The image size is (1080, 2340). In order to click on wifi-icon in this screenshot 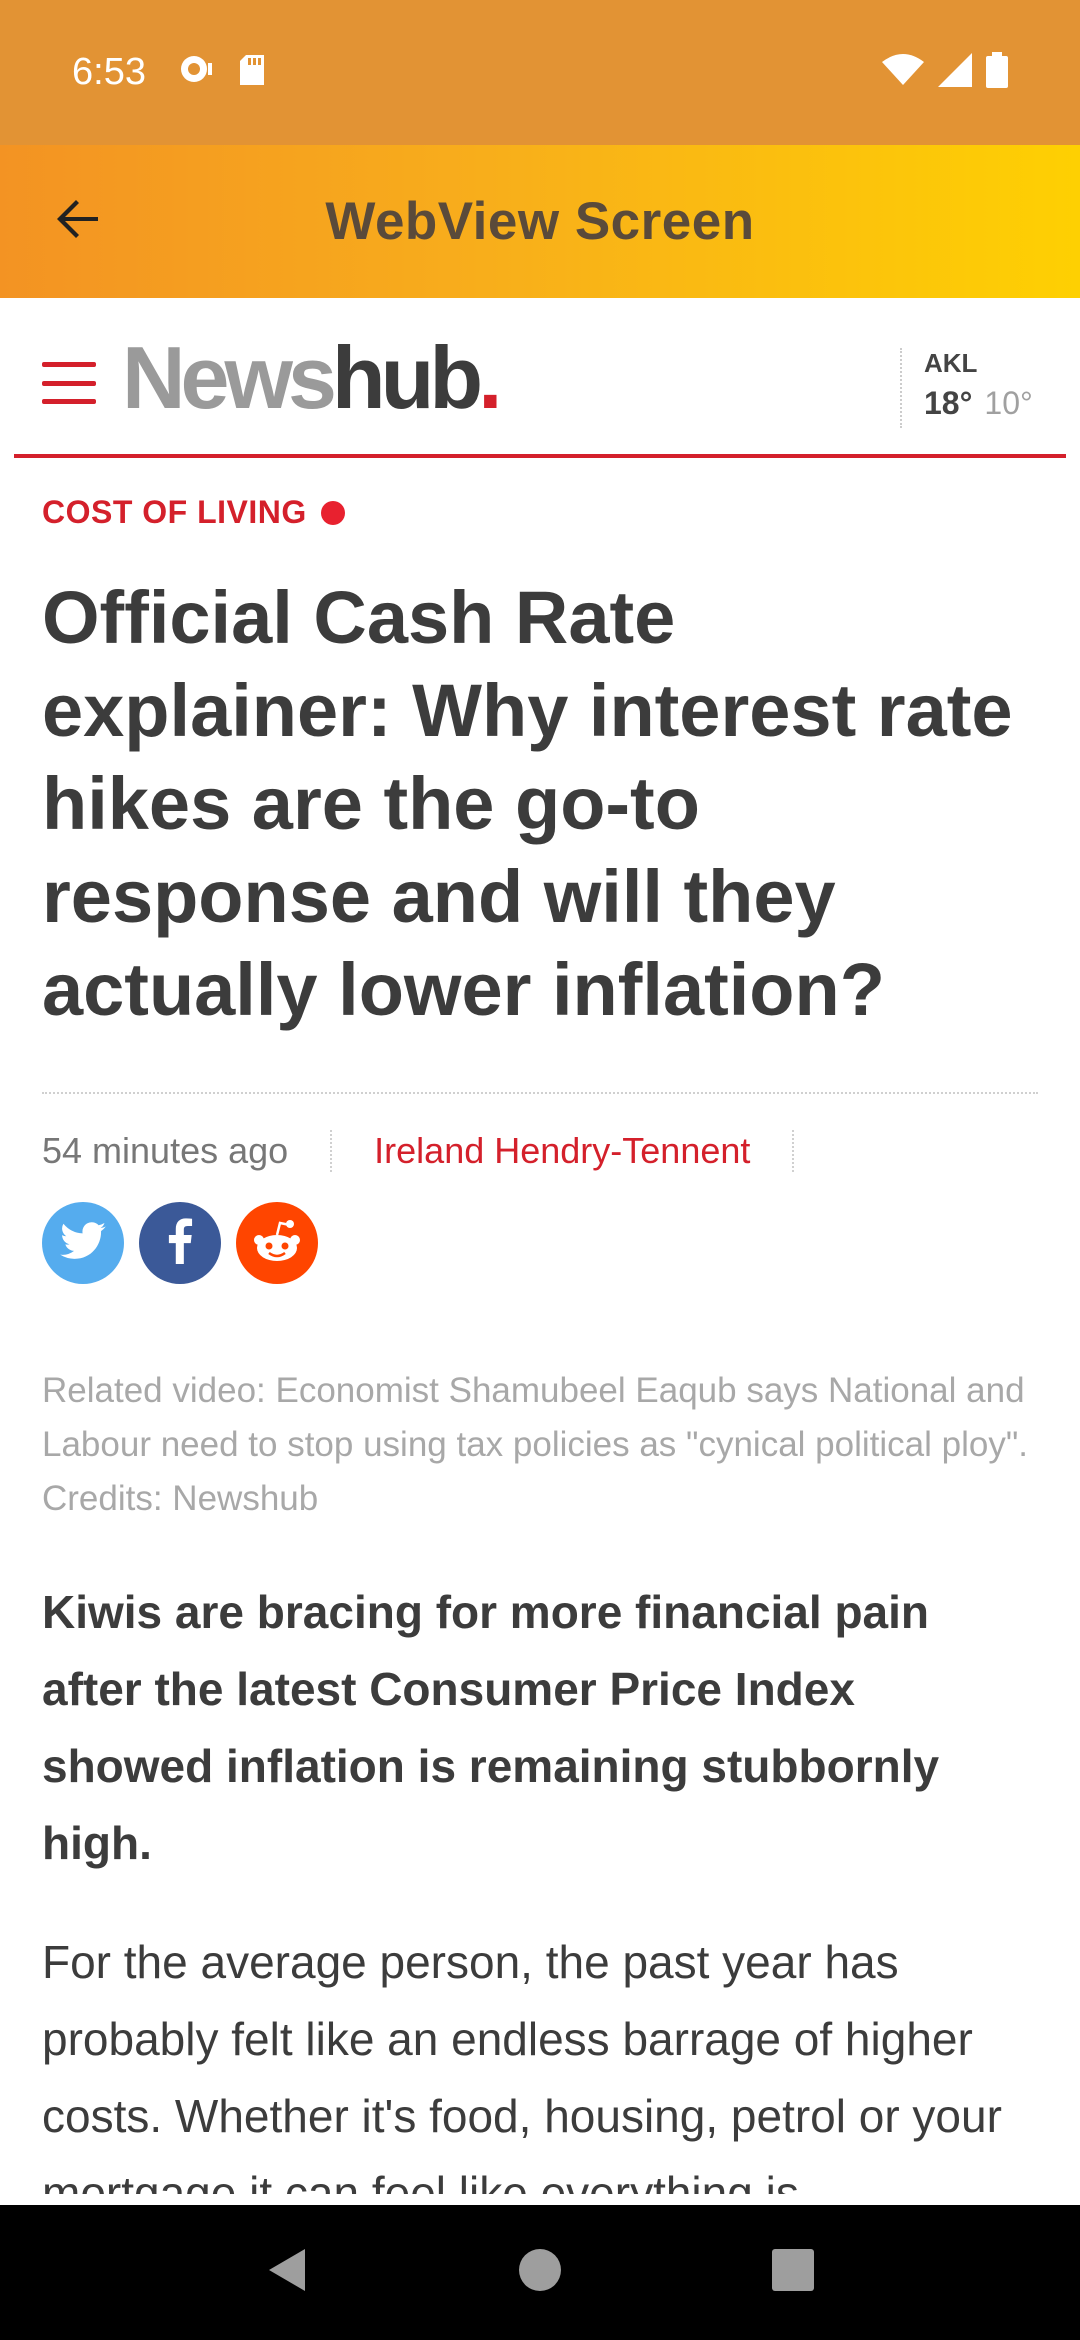, I will do `click(903, 72)`.